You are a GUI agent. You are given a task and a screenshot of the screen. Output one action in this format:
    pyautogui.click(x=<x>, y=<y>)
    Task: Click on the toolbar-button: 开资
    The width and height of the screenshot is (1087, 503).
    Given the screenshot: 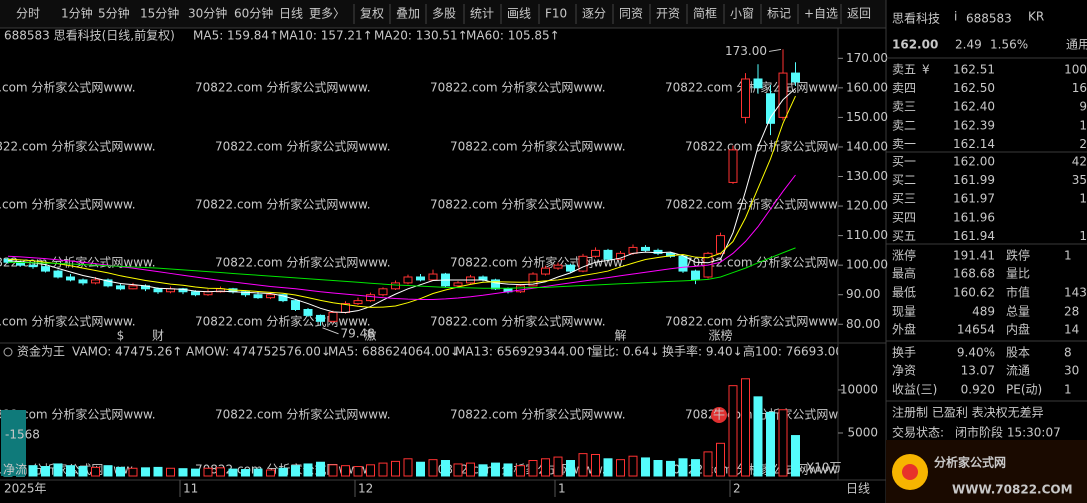 What is the action you would take?
    pyautogui.click(x=668, y=14)
    